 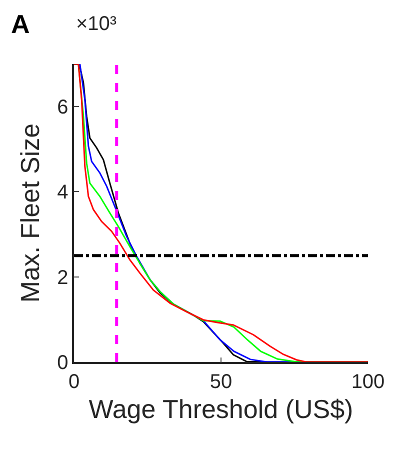 I want to click on x-tick-label: 50, so click(x=221, y=381).